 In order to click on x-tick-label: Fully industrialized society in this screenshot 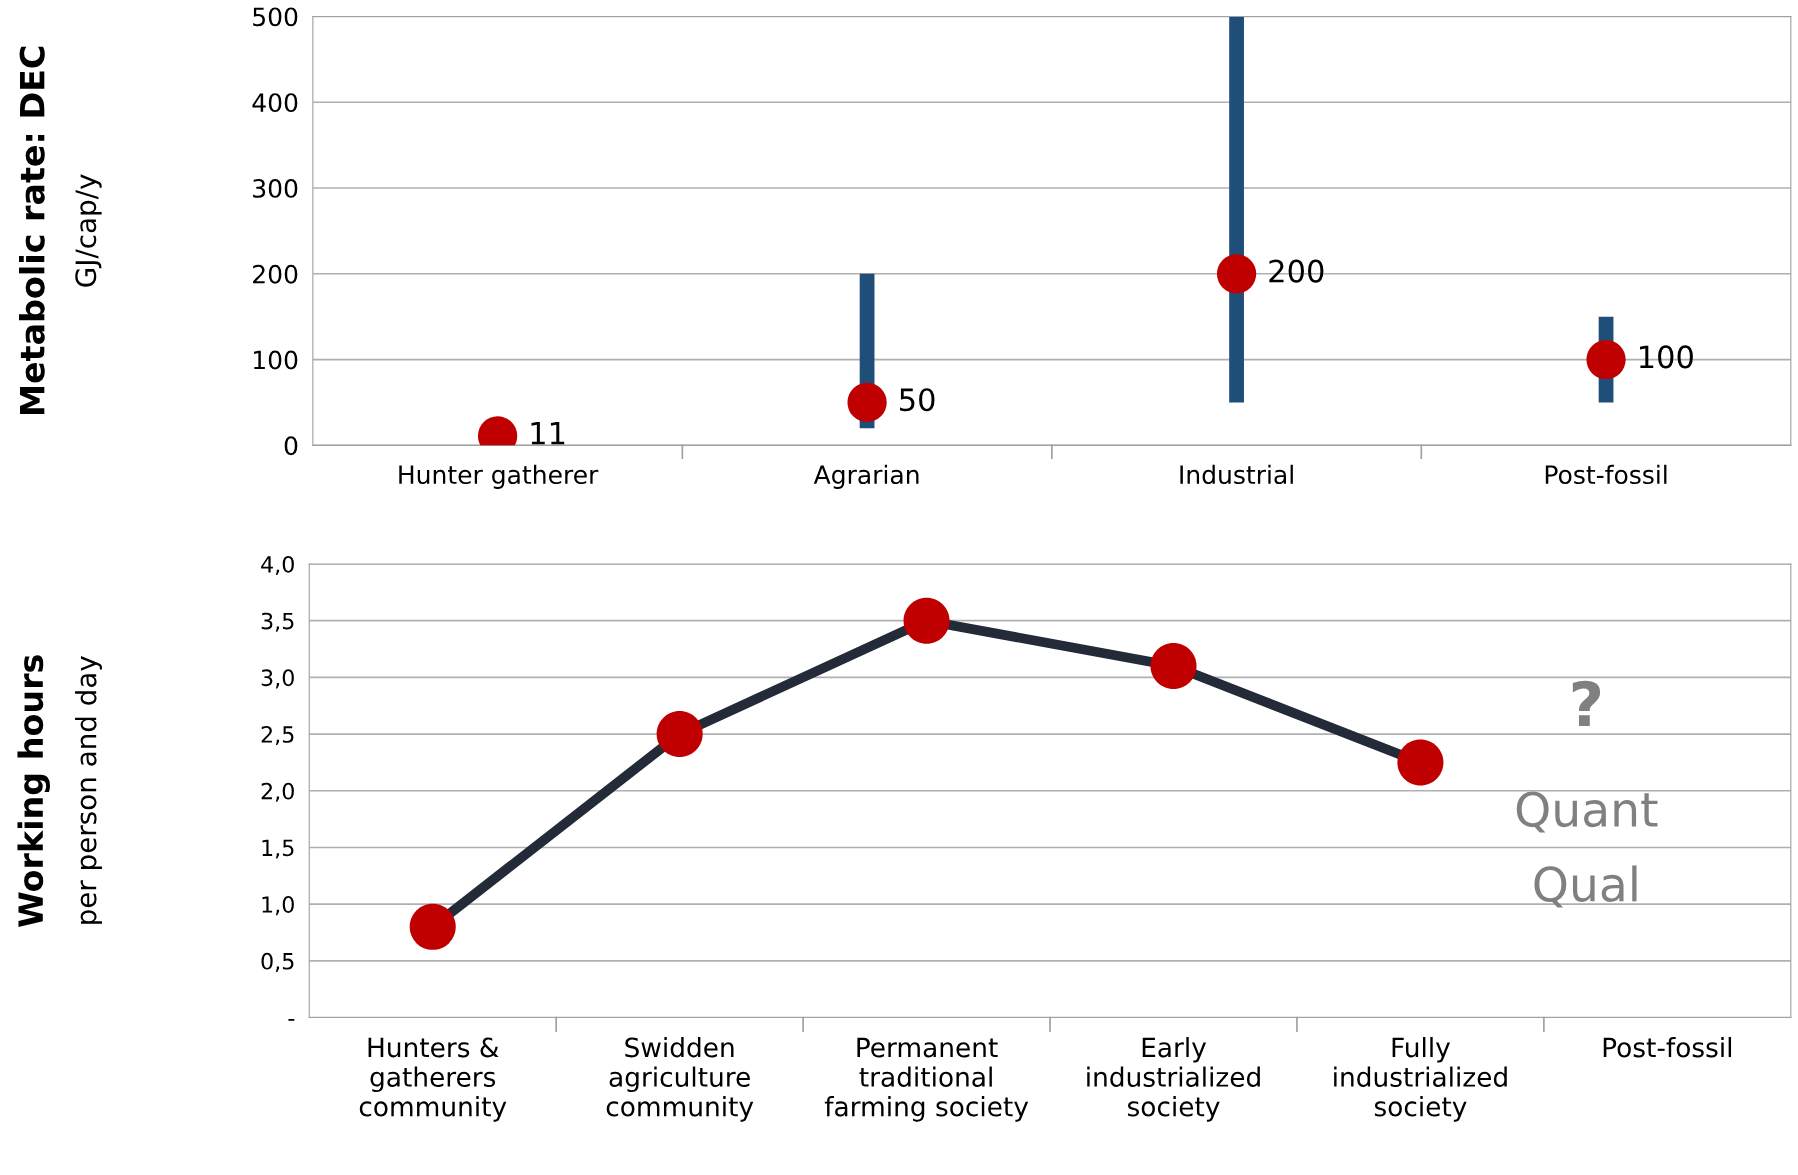, I will do `click(1420, 1079)`.